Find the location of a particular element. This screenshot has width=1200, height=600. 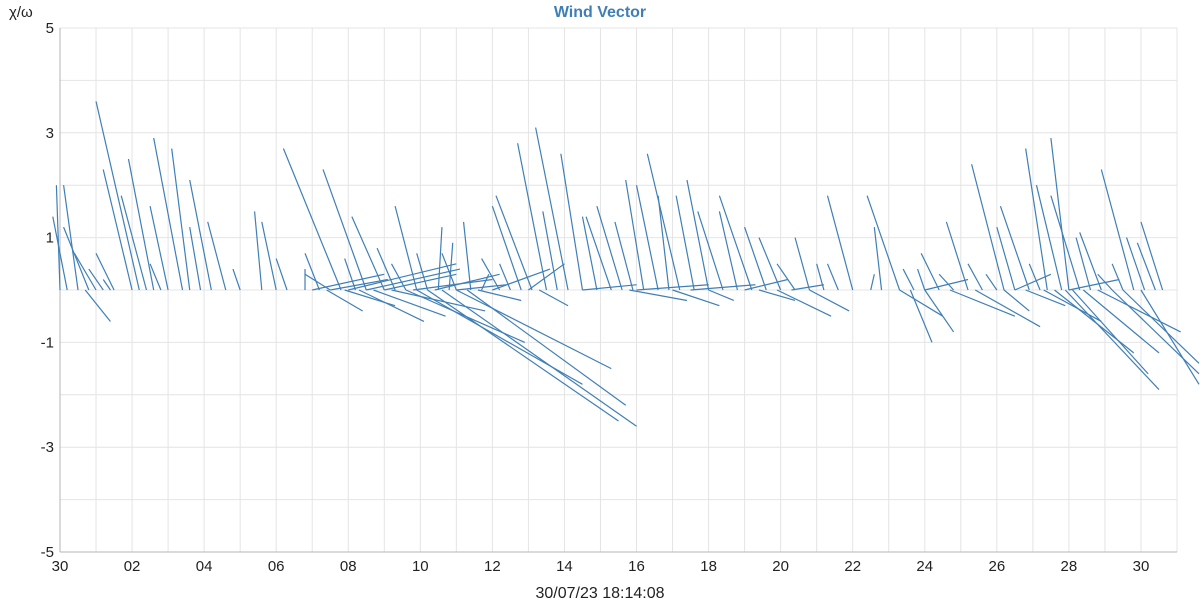

x-tick-label: 16 is located at coordinates (636, 566).